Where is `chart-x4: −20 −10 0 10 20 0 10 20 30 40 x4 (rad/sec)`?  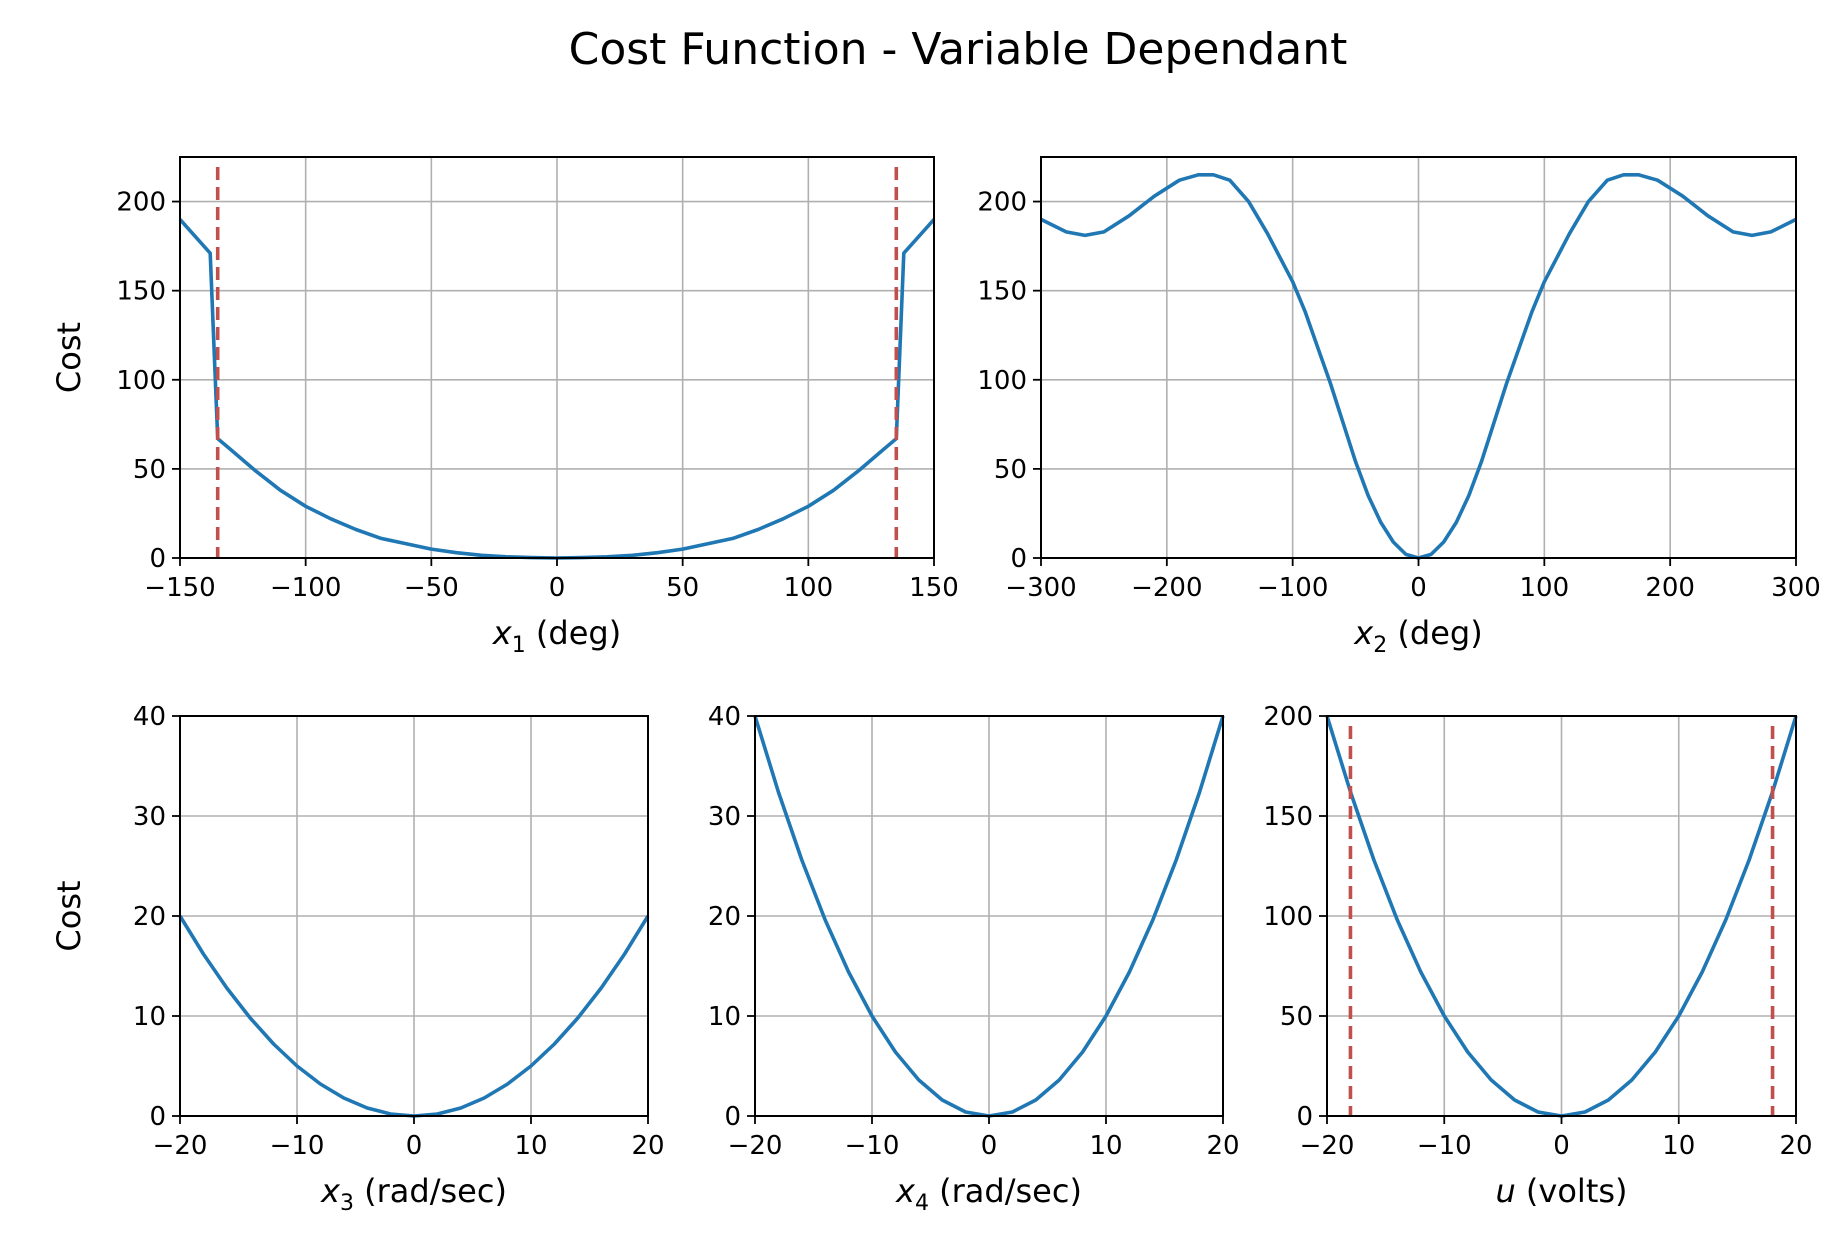
chart-x4: −20 −10 0 10 20 0 10 20 30 40 x4 (rad/sec) is located at coordinates (974, 959).